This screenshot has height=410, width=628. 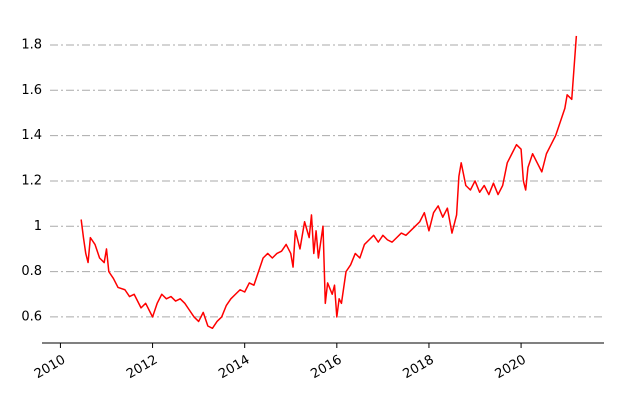 What do you see at coordinates (50, 368) in the screenshot?
I see `x-tick-label: 2010` at bounding box center [50, 368].